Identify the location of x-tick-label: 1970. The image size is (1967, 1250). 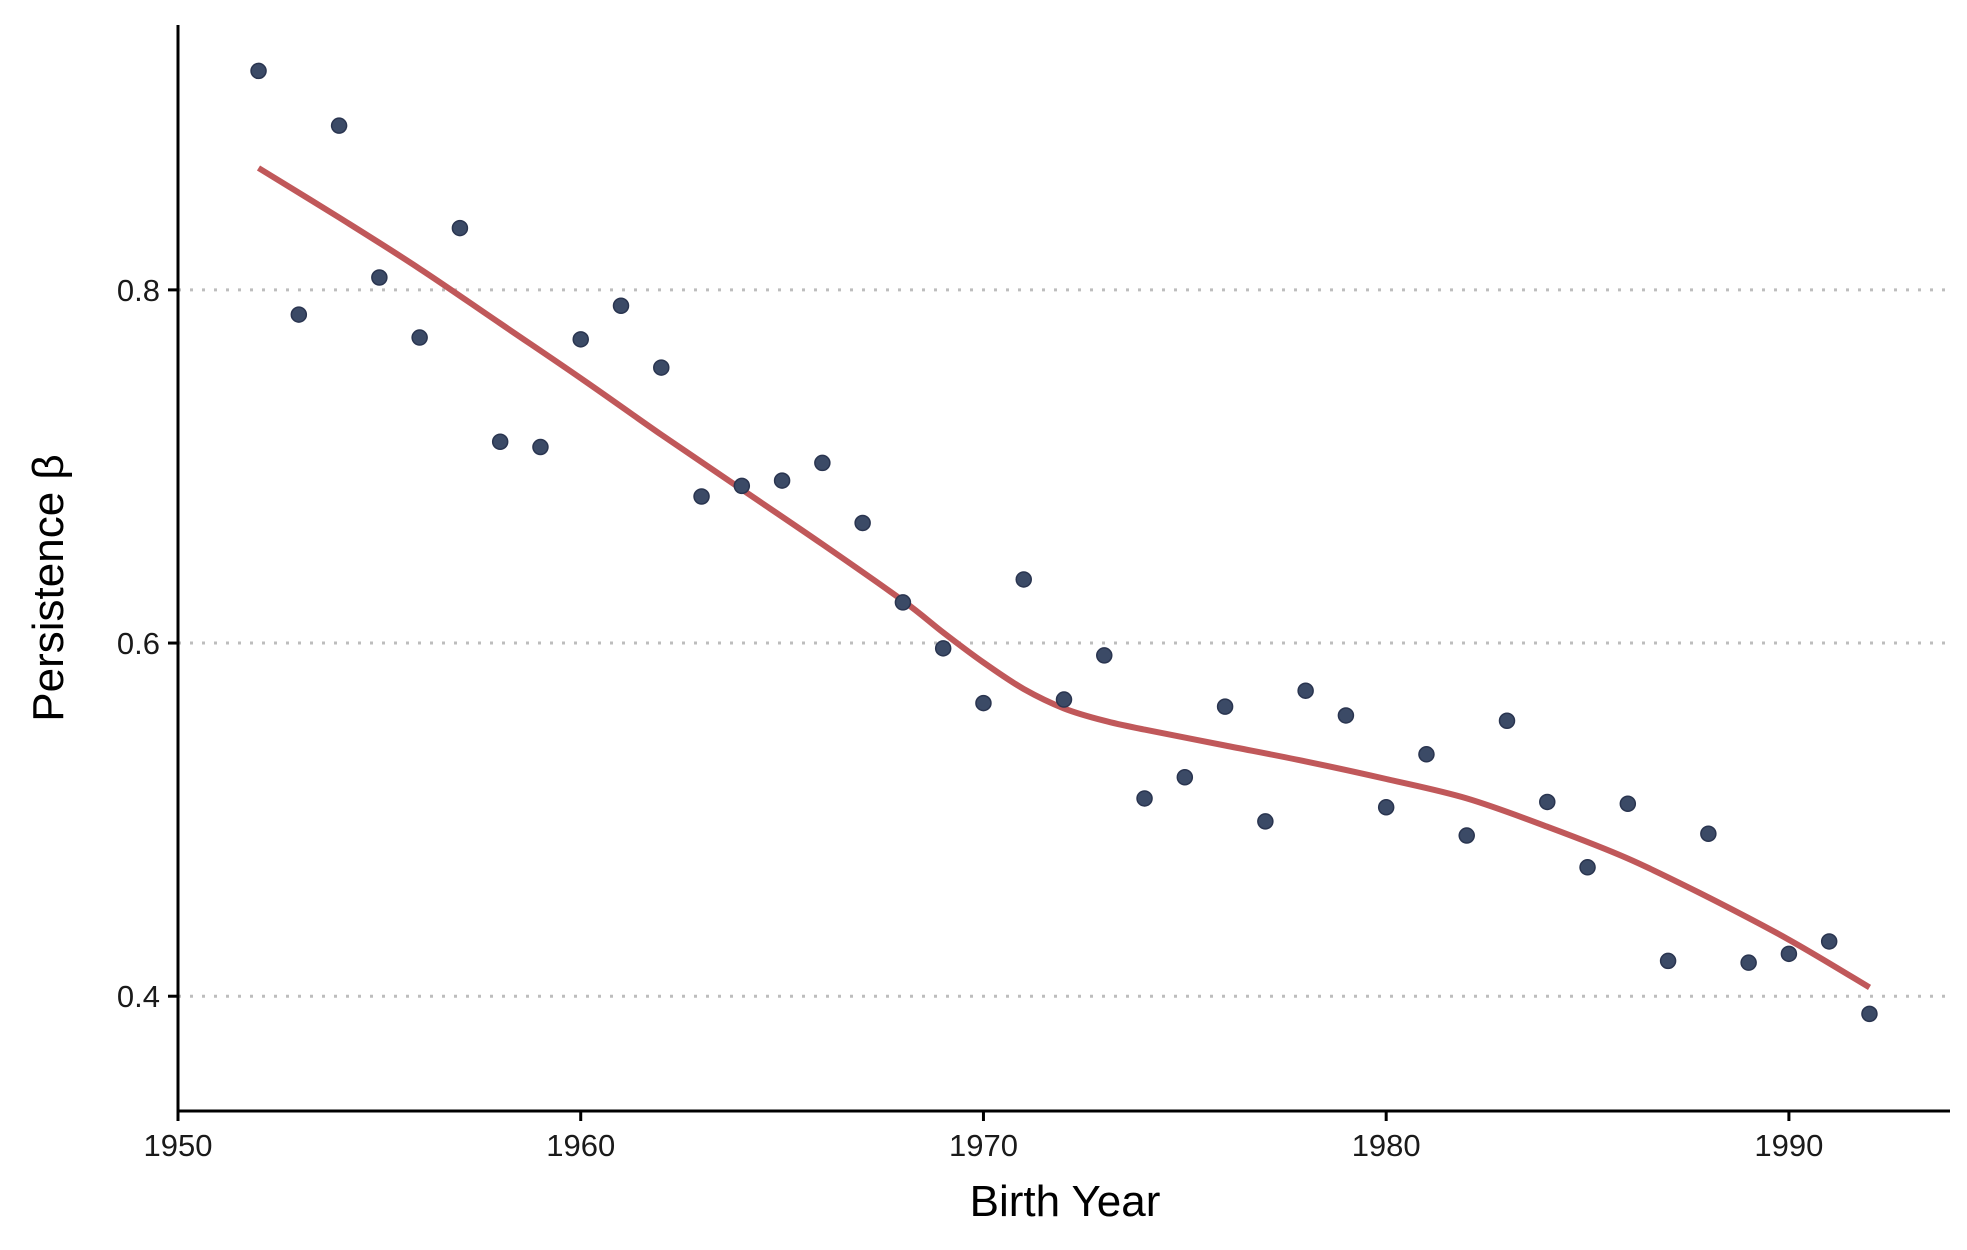
(983, 1145).